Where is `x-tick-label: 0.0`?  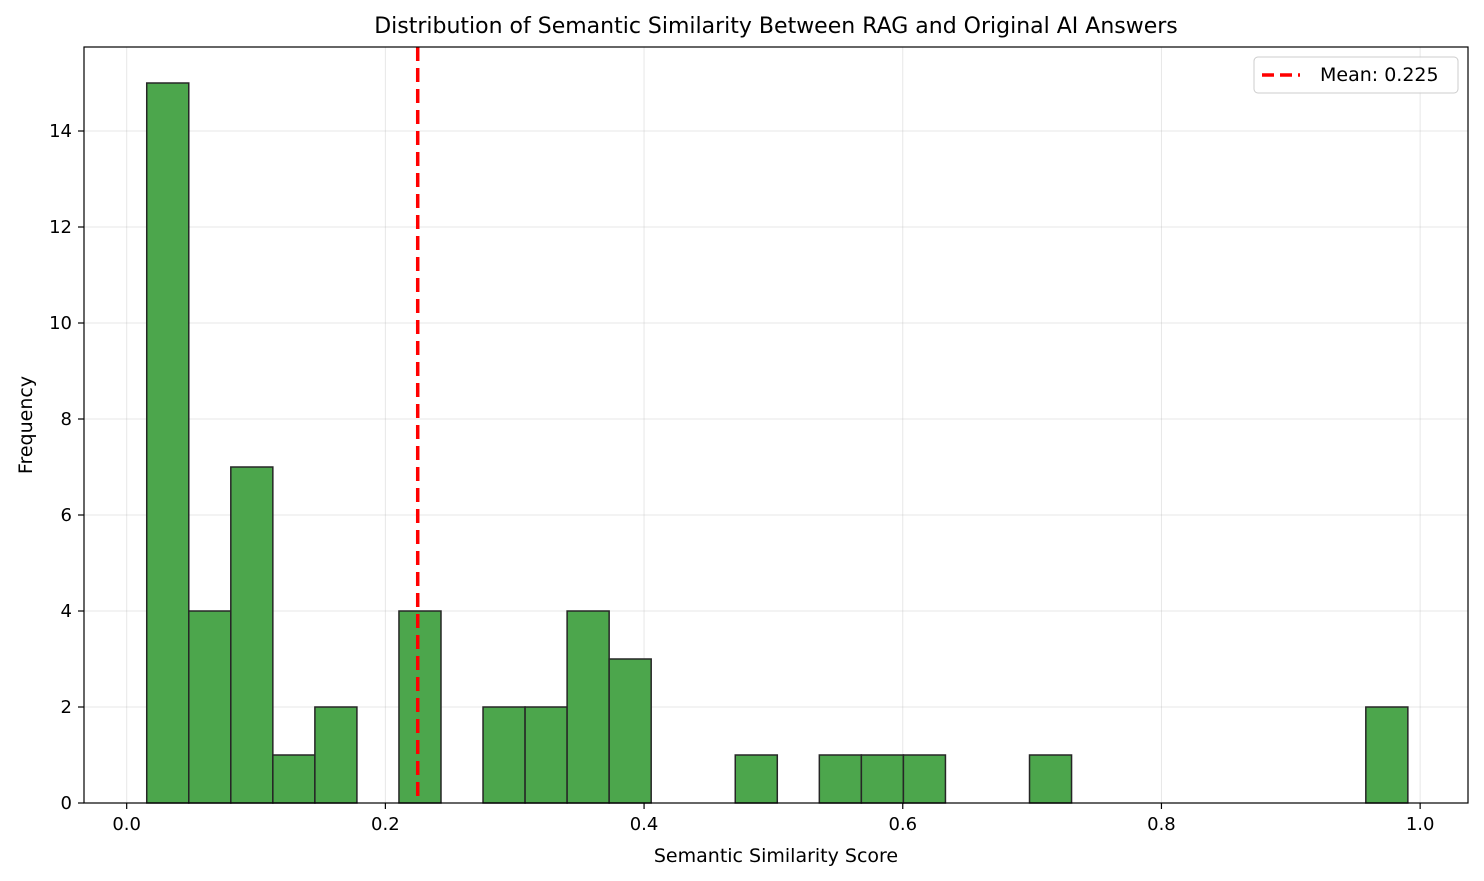
x-tick-label: 0.0 is located at coordinates (126, 824).